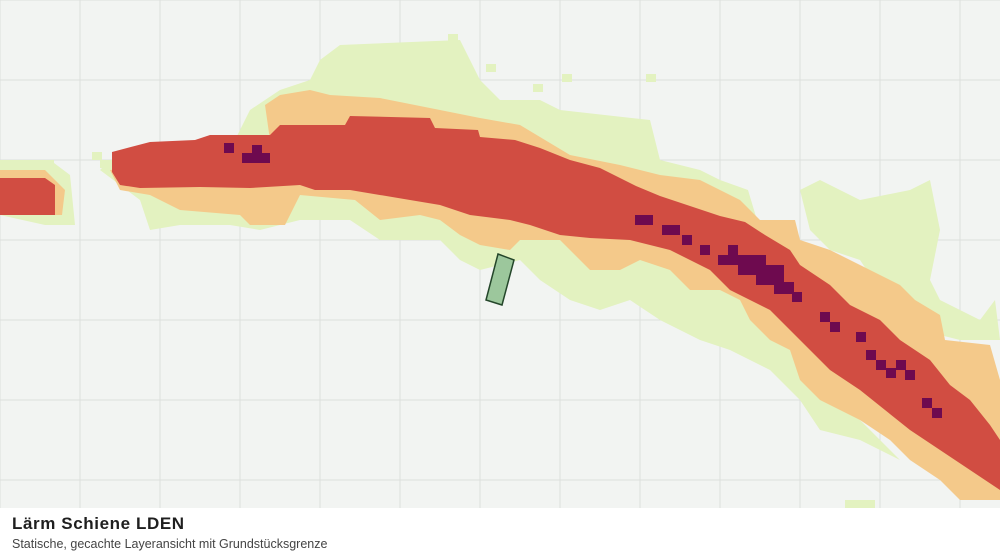 This screenshot has width=1000, height=560. I want to click on light-zone-east, so click(900, 260).